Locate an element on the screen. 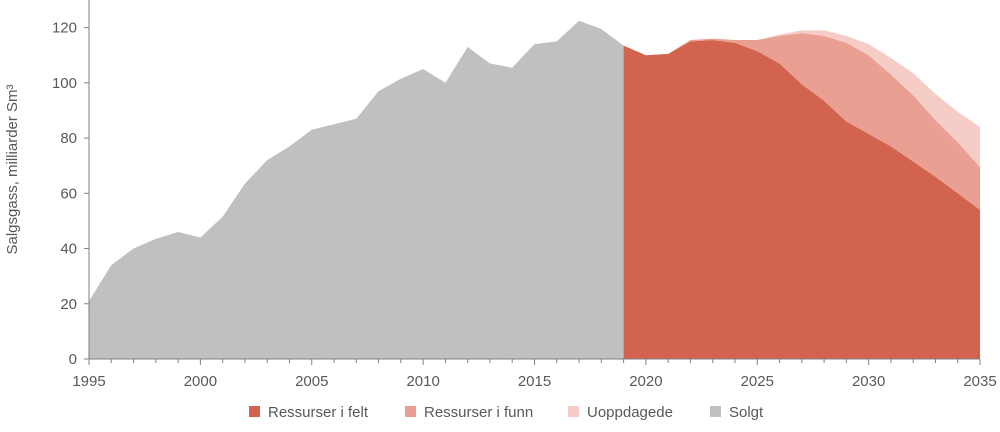 The width and height of the screenshot is (1000, 432). legend-swatch-ressurser-i-felt is located at coordinates (254, 411).